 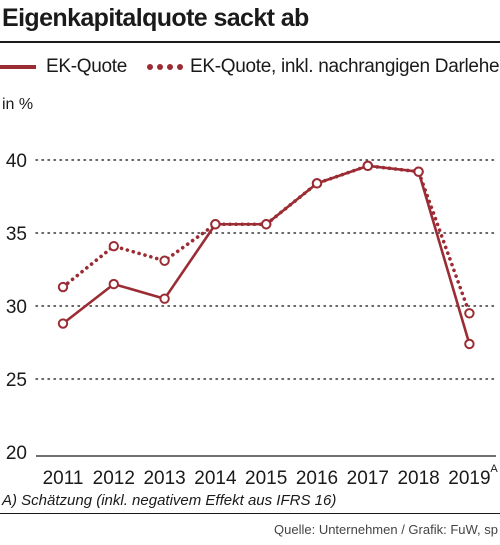 What do you see at coordinates (114, 478) in the screenshot?
I see `x-tick-label: 2012` at bounding box center [114, 478].